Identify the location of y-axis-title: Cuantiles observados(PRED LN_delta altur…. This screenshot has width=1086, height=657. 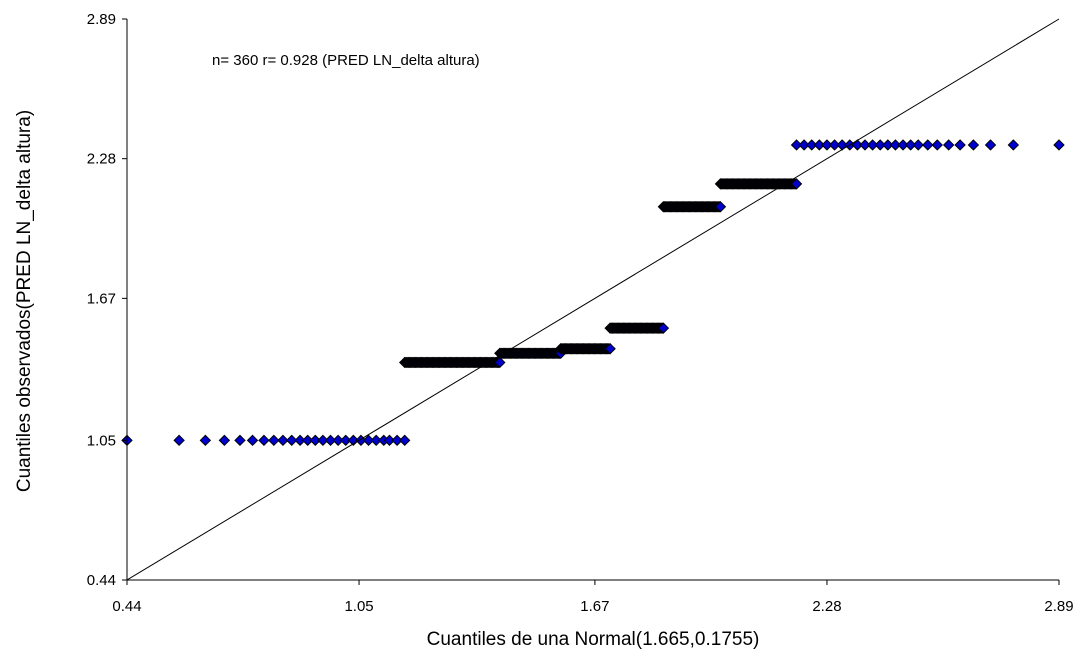
(24, 301).